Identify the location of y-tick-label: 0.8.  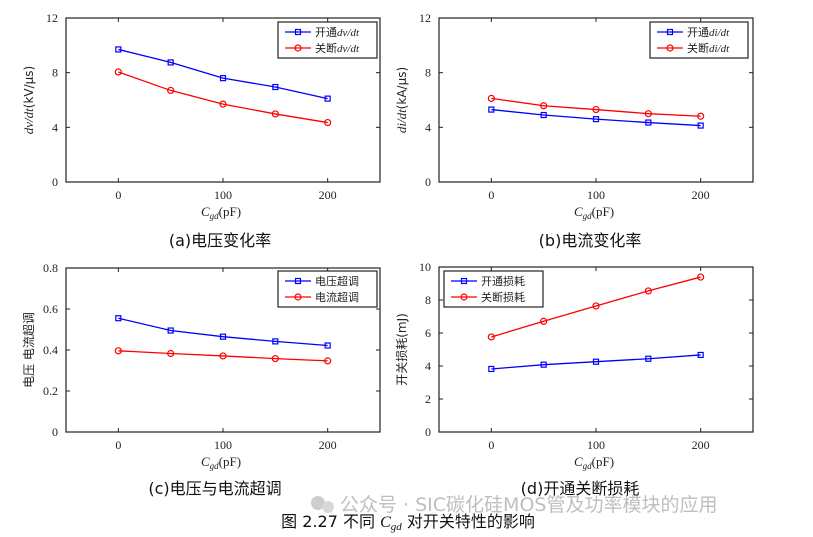
(50, 268).